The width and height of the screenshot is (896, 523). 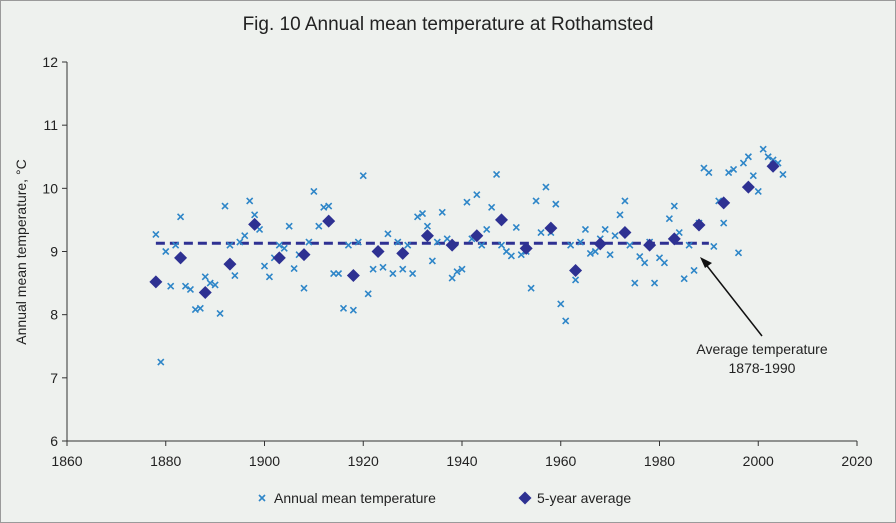 I want to click on x-tick-label: 1900, so click(x=264, y=461).